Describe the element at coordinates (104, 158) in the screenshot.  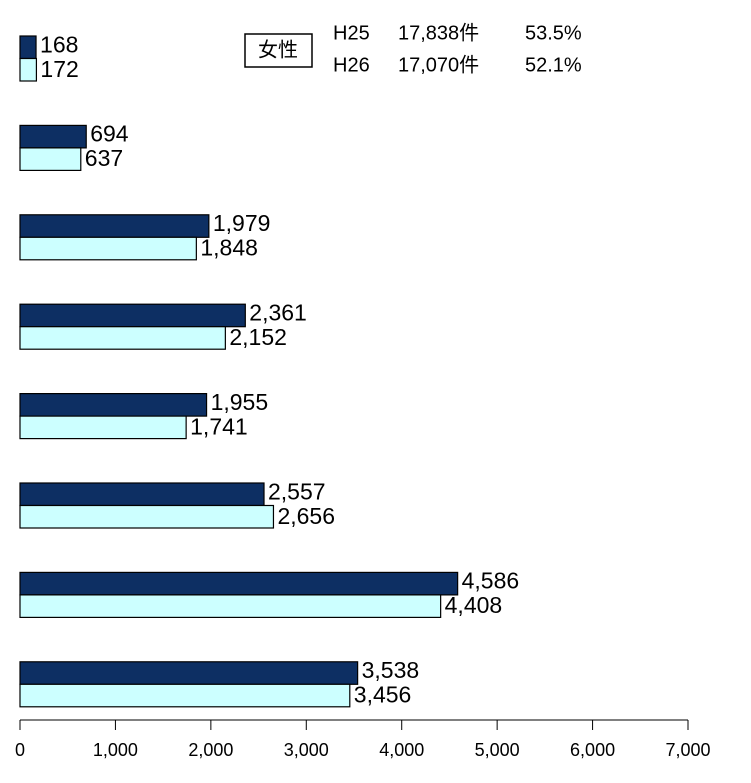
I see `value-label: 637` at that location.